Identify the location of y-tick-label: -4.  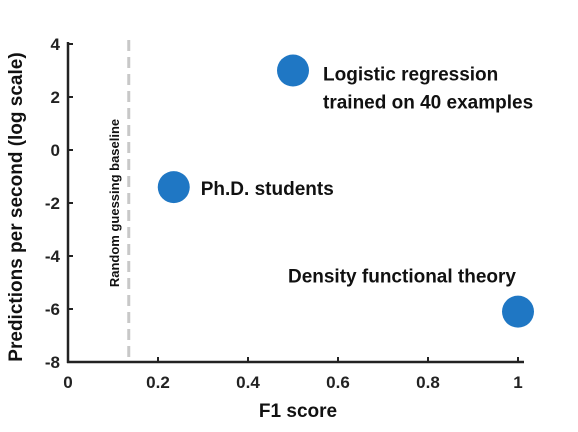
(53, 256).